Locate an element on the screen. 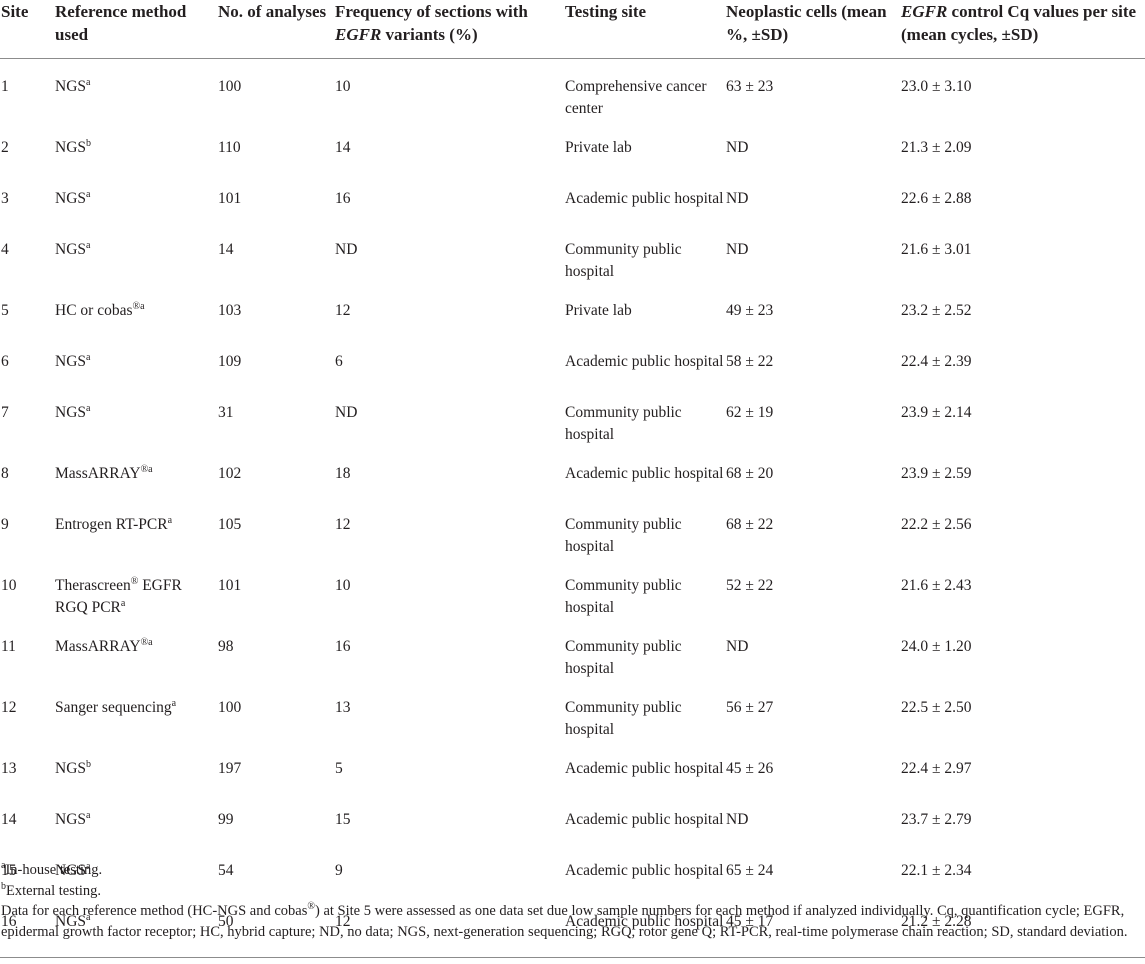  cell-analyses: 99 is located at coordinates (226, 819).